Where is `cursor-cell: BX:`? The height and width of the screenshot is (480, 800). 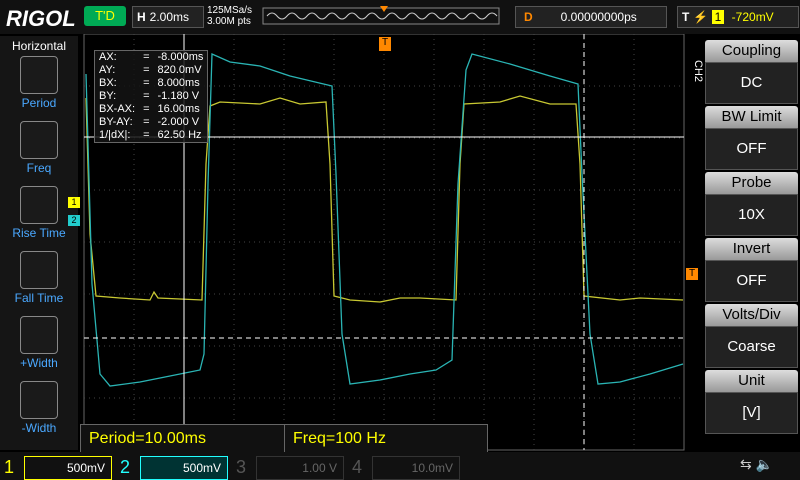 cursor-cell: BX: is located at coordinates (108, 83).